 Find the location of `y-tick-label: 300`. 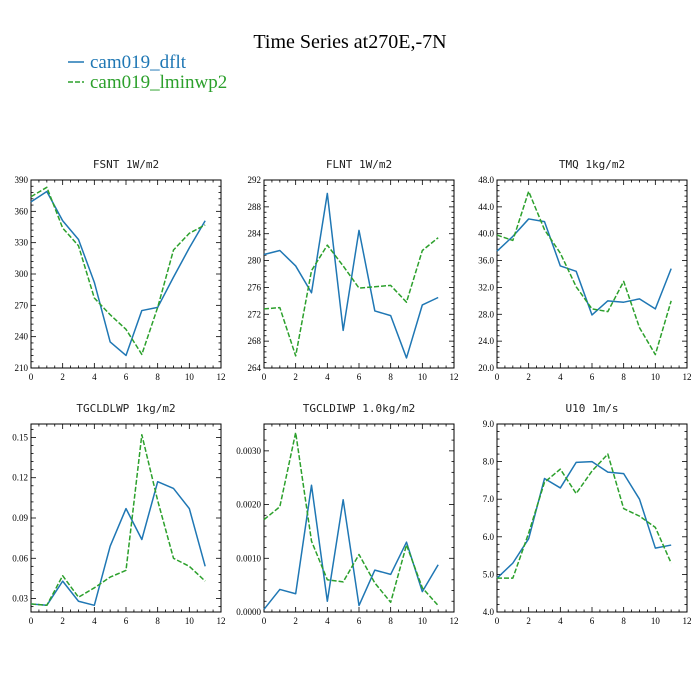

y-tick-label: 300 is located at coordinates (22, 274).